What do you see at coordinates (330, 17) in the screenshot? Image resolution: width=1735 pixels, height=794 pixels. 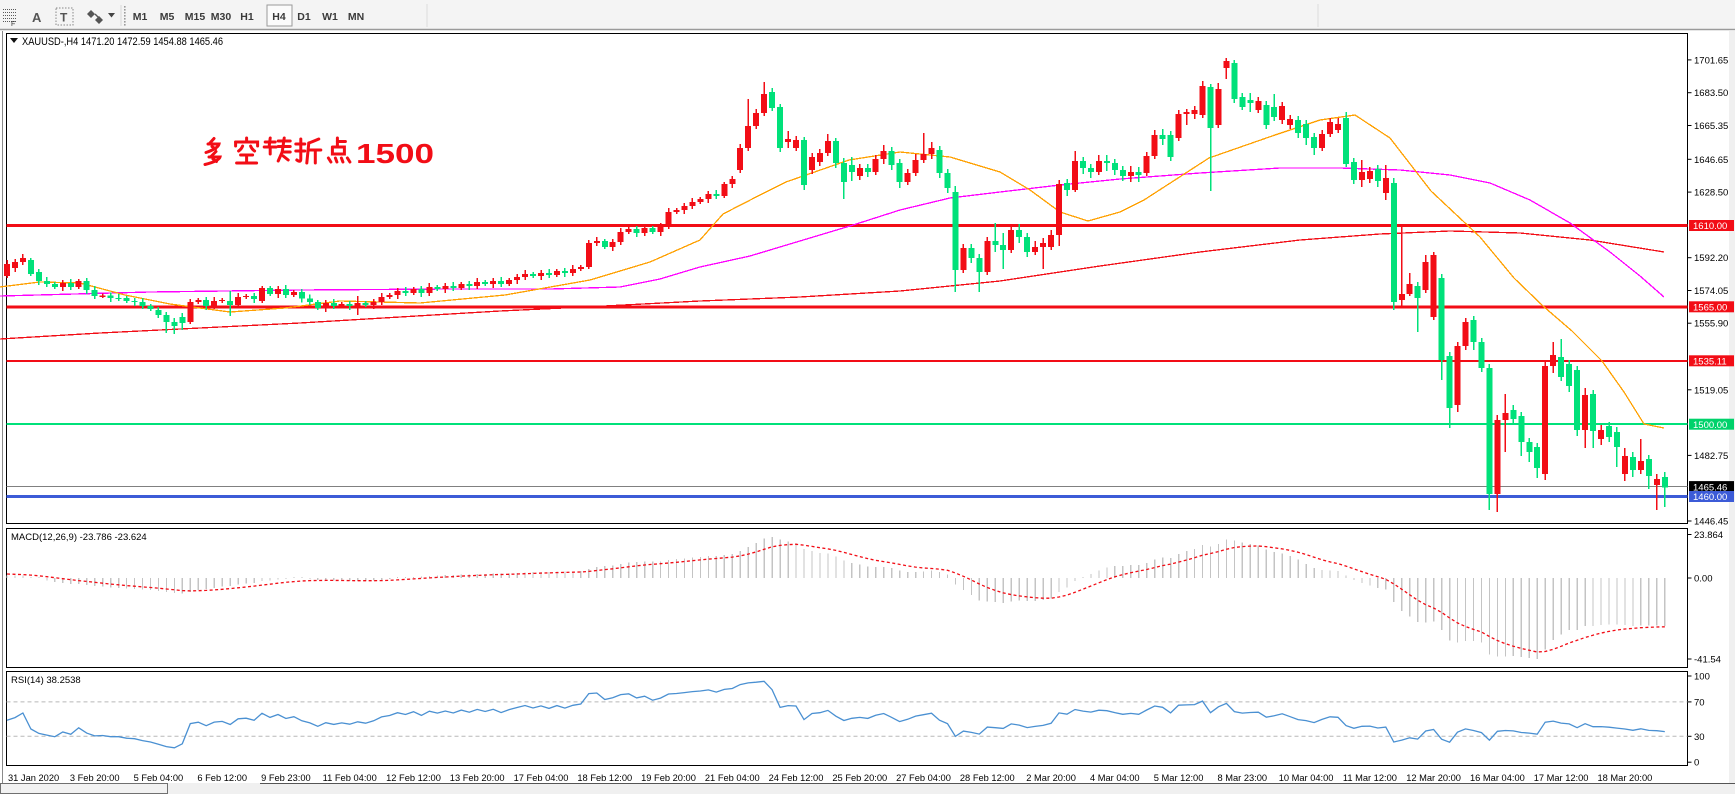 I see `svg-text: W1` at bounding box center [330, 17].